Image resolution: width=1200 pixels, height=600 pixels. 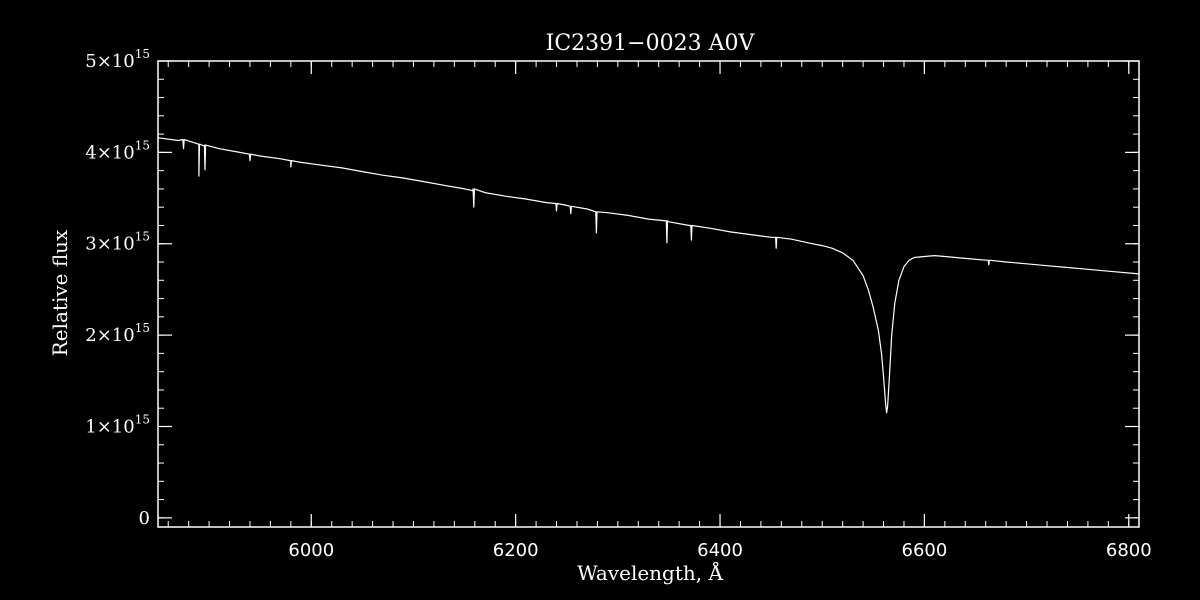 I want to click on x-tick-label: 6000, so click(x=311, y=550).